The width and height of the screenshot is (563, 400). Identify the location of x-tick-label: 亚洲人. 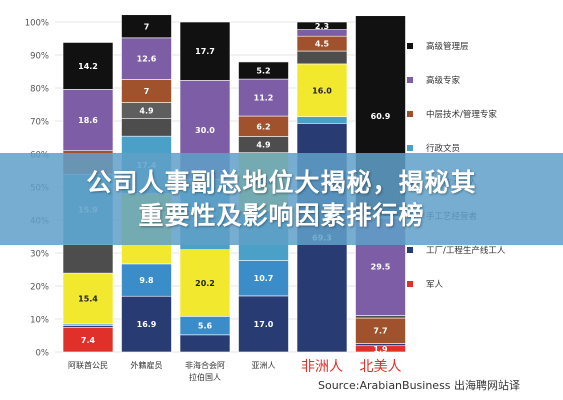
(264, 365).